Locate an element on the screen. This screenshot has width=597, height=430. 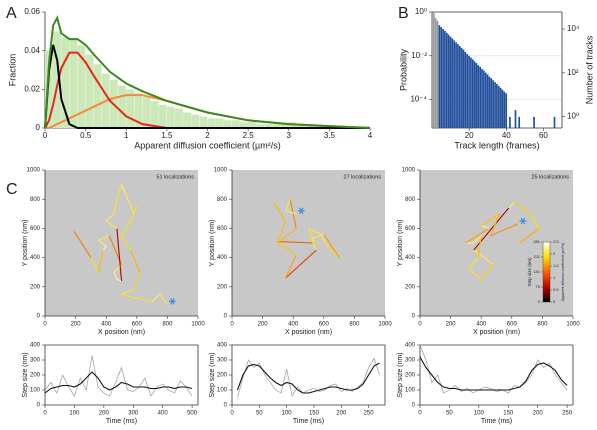
x-tick-label: 1000 is located at coordinates (573, 325).